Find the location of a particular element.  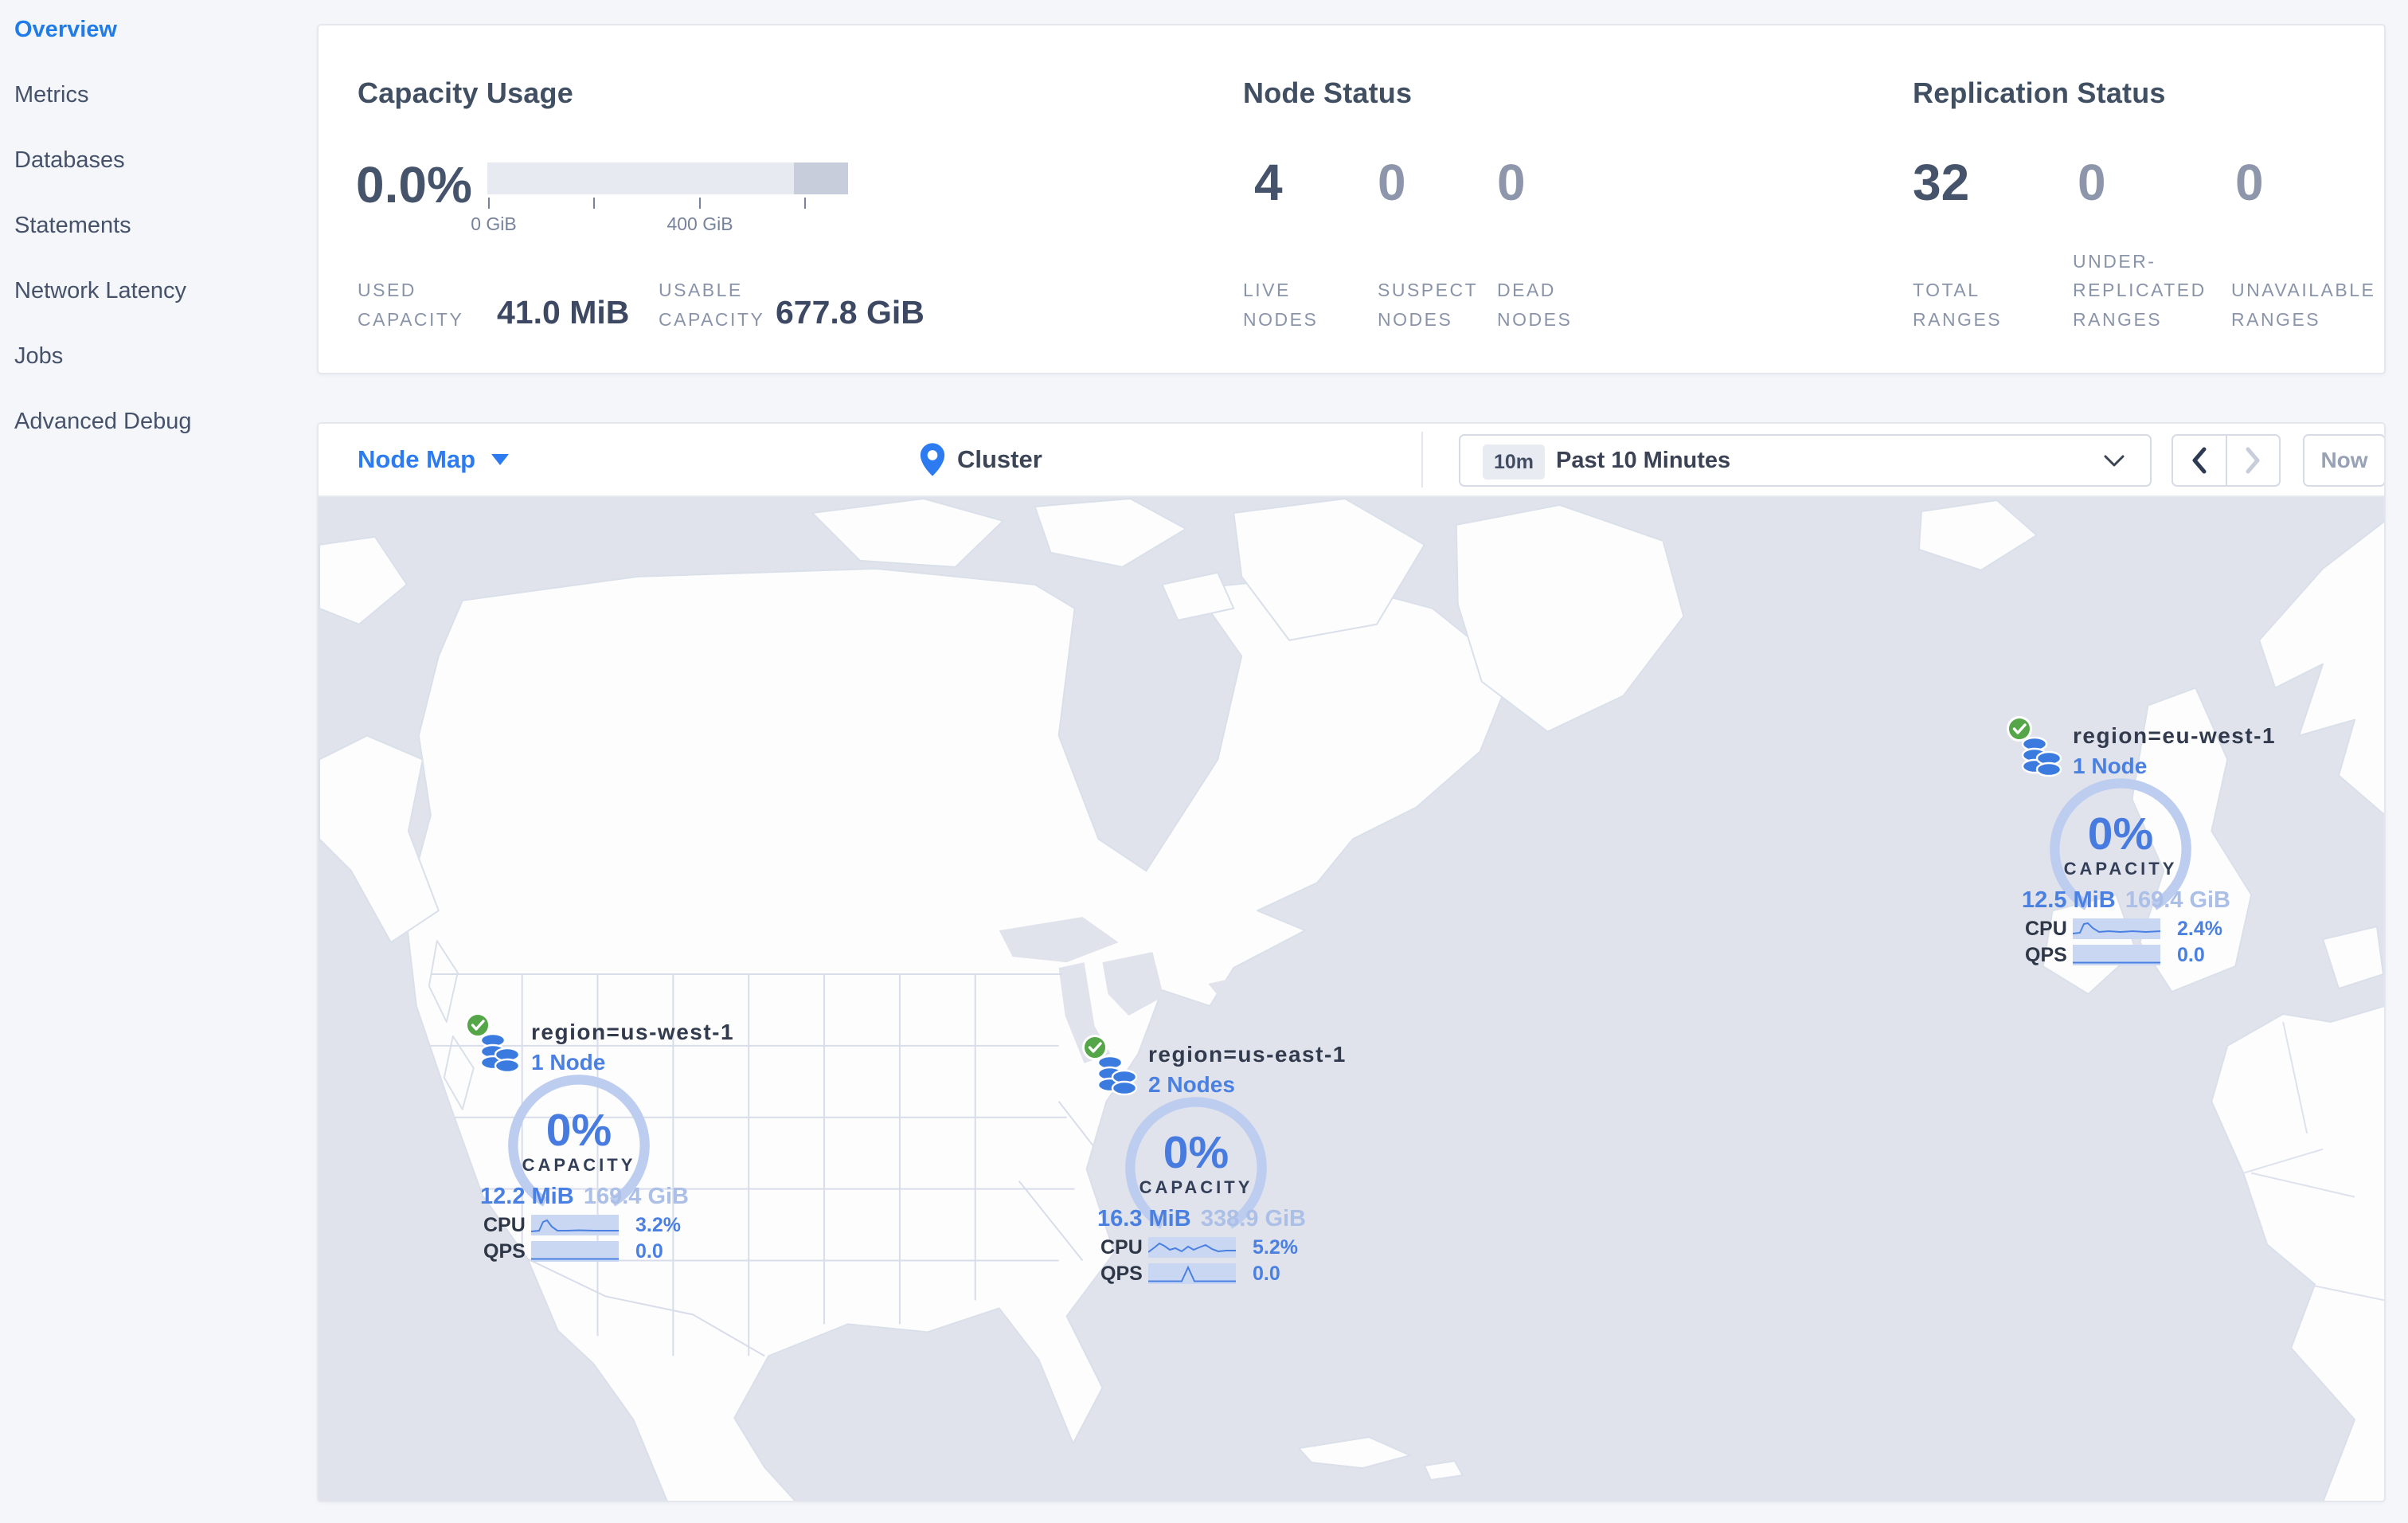

sidebar-item-advanced-debug: Advanced Debug is located at coordinates (103, 421).